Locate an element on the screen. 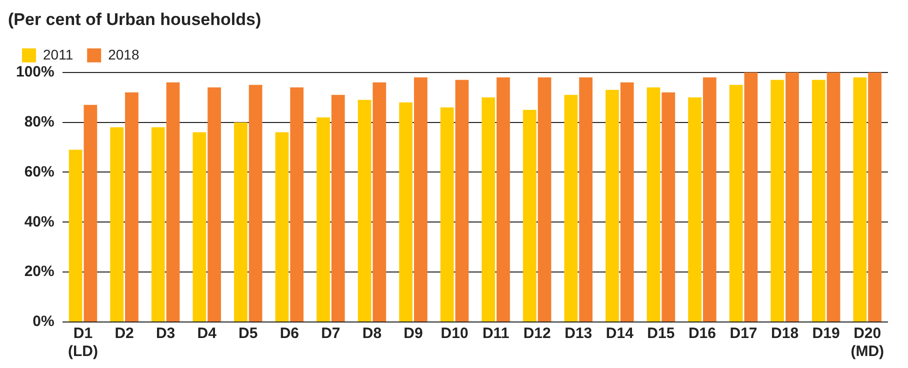 The width and height of the screenshot is (908, 368). y-tick-label: 60% is located at coordinates (39, 171).